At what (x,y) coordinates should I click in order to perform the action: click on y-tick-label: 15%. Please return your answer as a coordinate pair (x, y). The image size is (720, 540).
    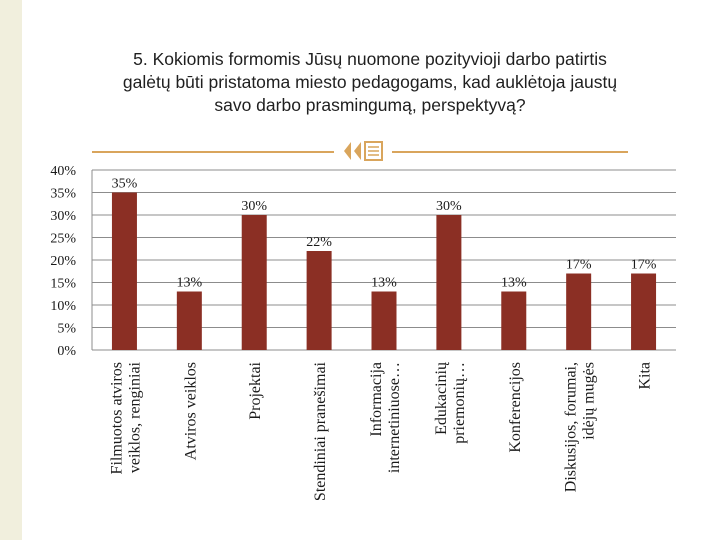
    Looking at the image, I should click on (63, 284).